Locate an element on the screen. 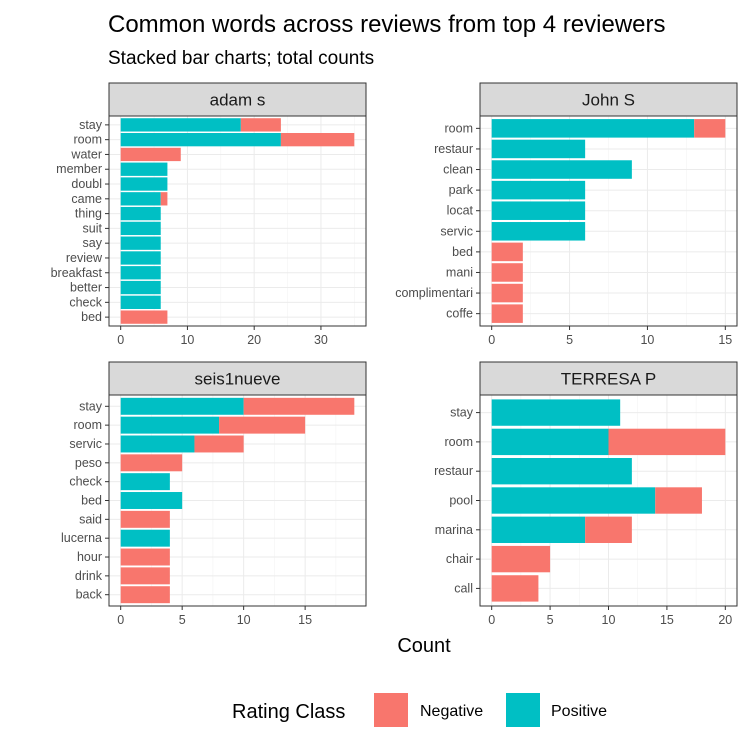 The height and width of the screenshot is (750, 750). bar-negative-coffe is located at coordinates (507, 313).